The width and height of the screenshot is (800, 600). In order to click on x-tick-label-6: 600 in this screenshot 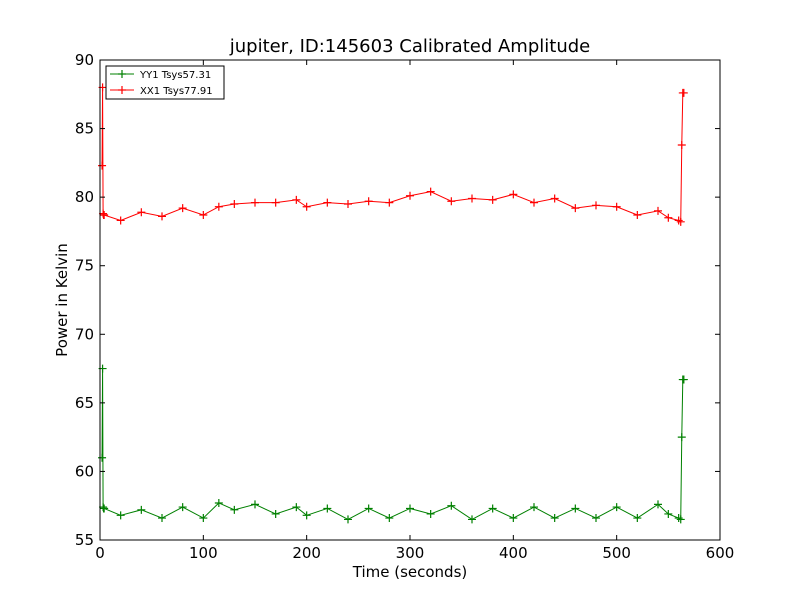, I will do `click(720, 553)`.